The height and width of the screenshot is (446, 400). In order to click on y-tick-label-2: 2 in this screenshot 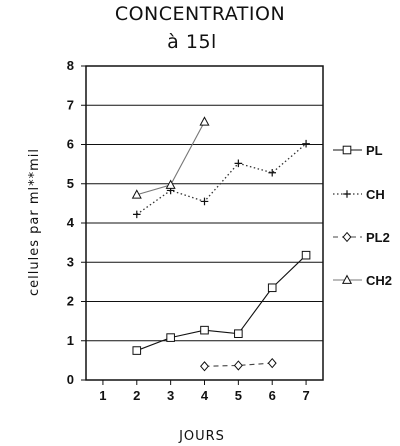, I will do `click(70, 301)`.